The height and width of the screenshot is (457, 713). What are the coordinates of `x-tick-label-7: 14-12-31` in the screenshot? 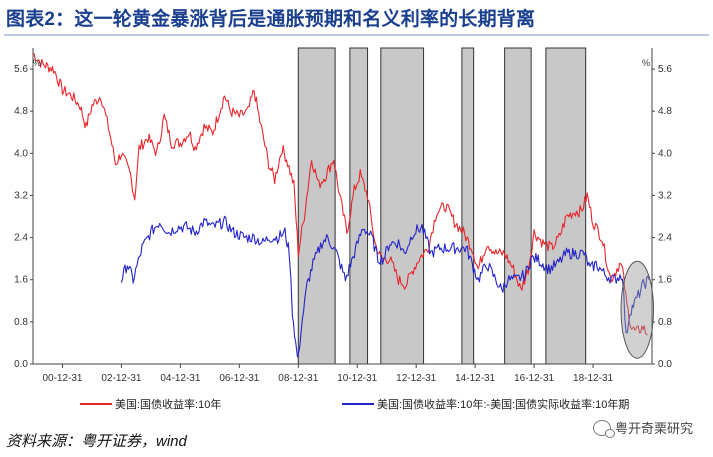 It's located at (475, 378).